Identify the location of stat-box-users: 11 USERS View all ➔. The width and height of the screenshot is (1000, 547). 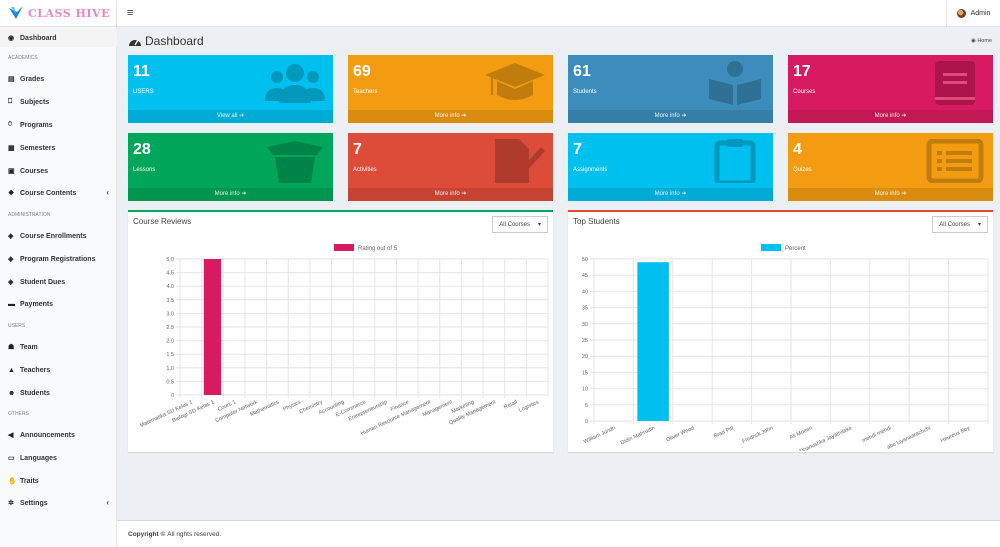
(230, 89).